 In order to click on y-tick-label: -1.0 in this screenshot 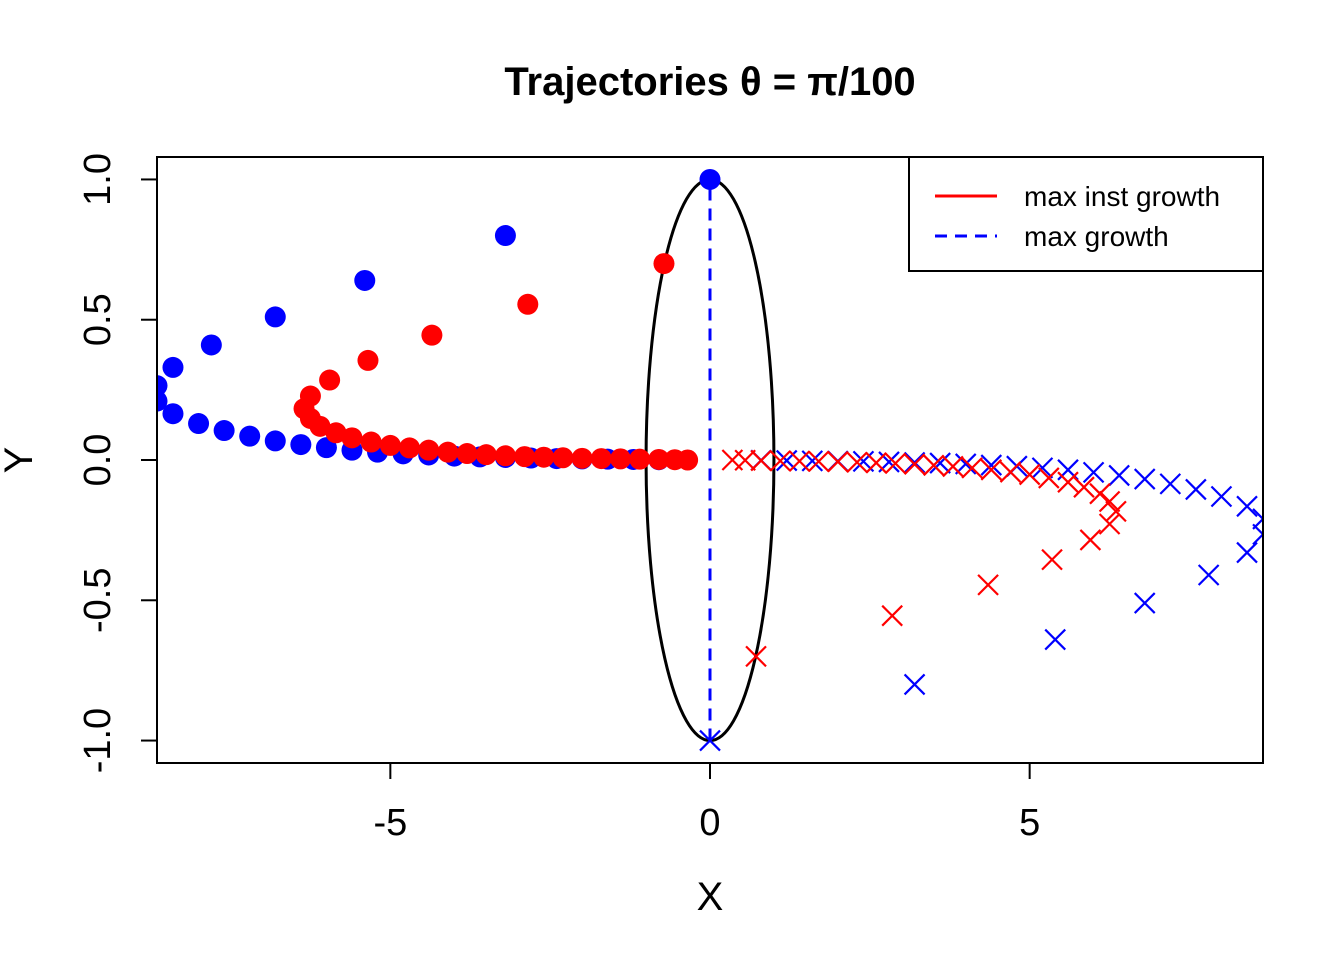, I will do `click(98, 740)`.